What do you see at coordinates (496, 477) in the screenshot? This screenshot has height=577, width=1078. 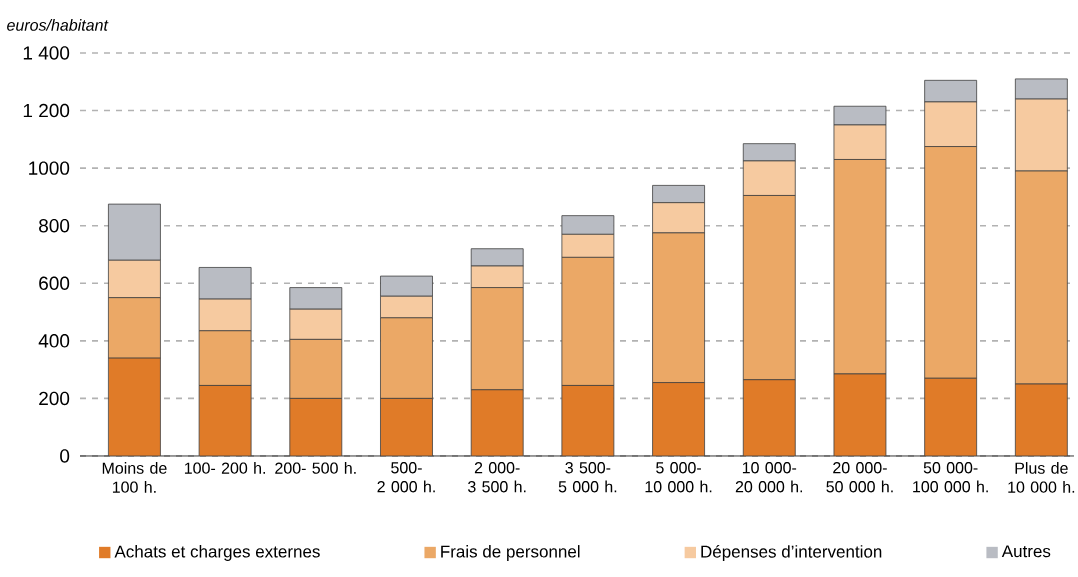 I see `x-tick-label: 2 000- 3 500 h.` at bounding box center [496, 477].